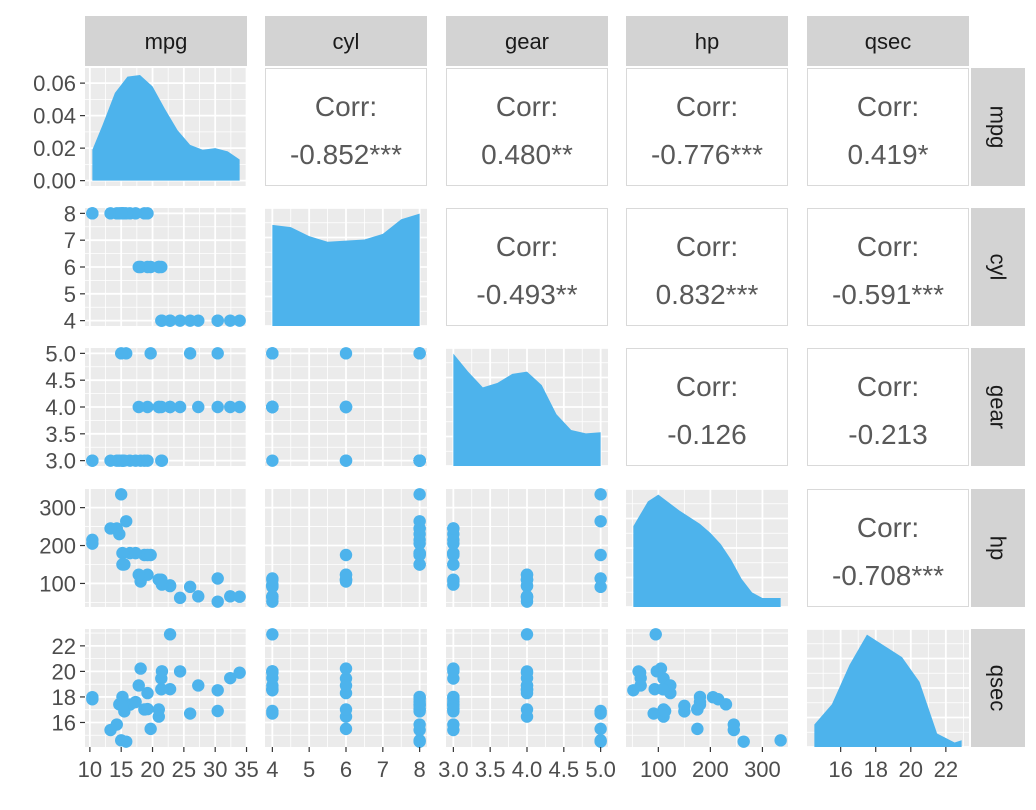 The width and height of the screenshot is (1036, 810). What do you see at coordinates (707, 407) in the screenshot?
I see `corr-panel-gear-hp` at bounding box center [707, 407].